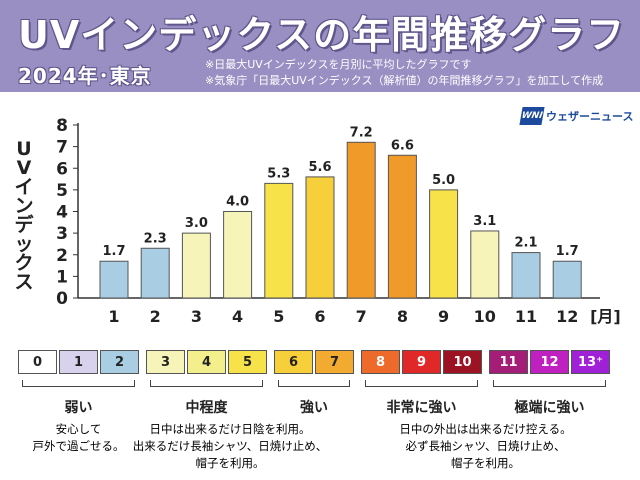  I want to click on data-label-3: 3.0, so click(196, 223).